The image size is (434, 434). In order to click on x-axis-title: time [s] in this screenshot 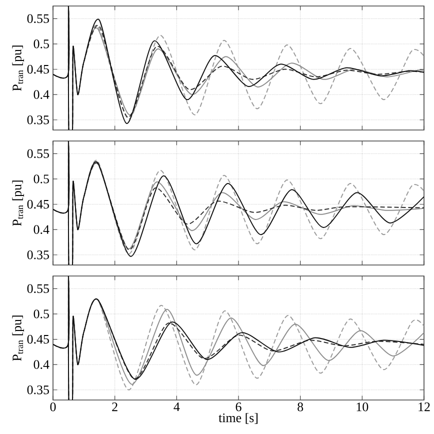, I will do `click(238, 418)`.